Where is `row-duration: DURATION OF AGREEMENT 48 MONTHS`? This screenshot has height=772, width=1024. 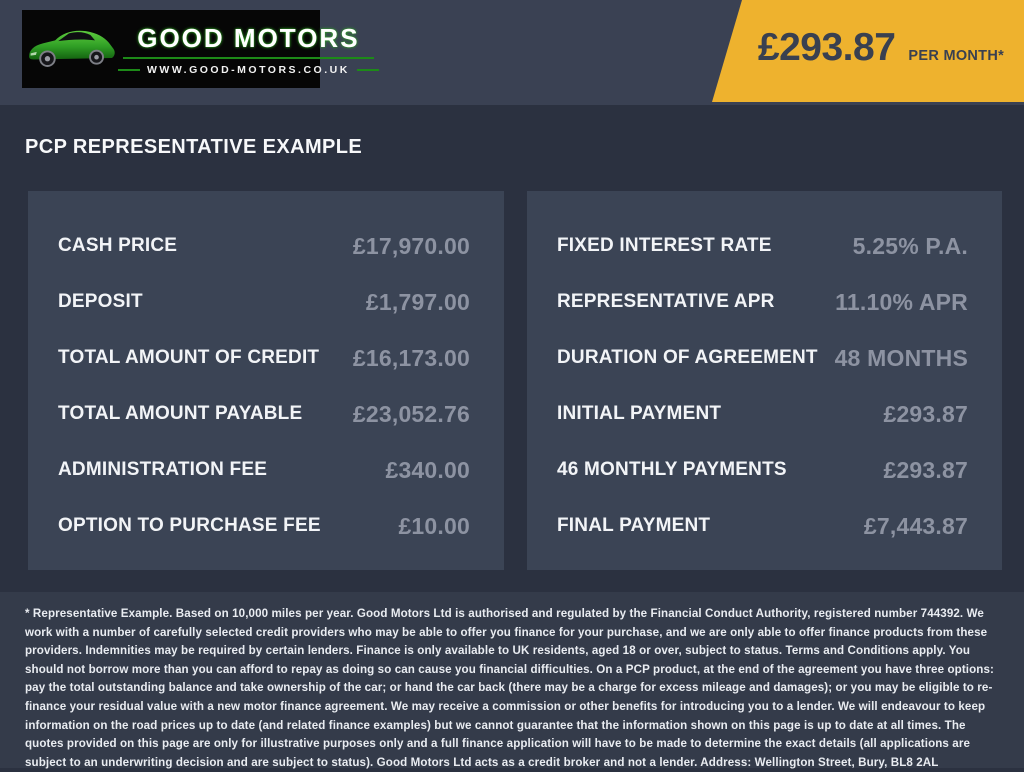 row-duration: DURATION OF AGREEMENT 48 MONTHS is located at coordinates (762, 358).